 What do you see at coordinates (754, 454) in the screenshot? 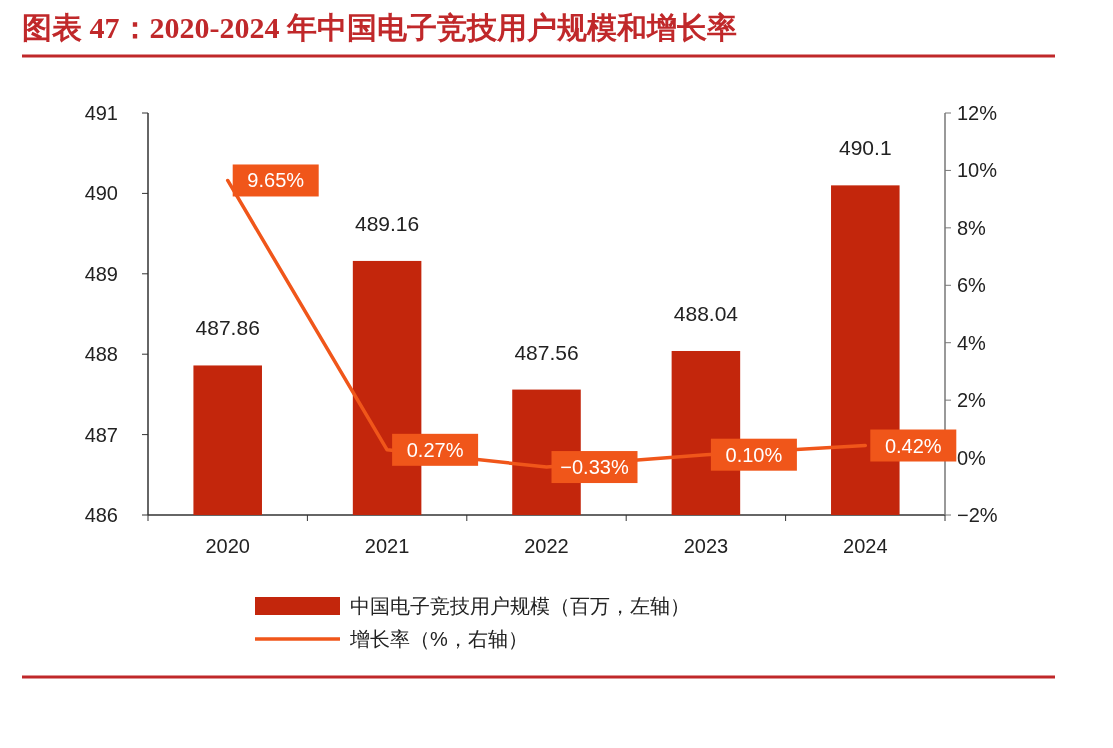
I see `data-label: 0.10%` at bounding box center [754, 454].